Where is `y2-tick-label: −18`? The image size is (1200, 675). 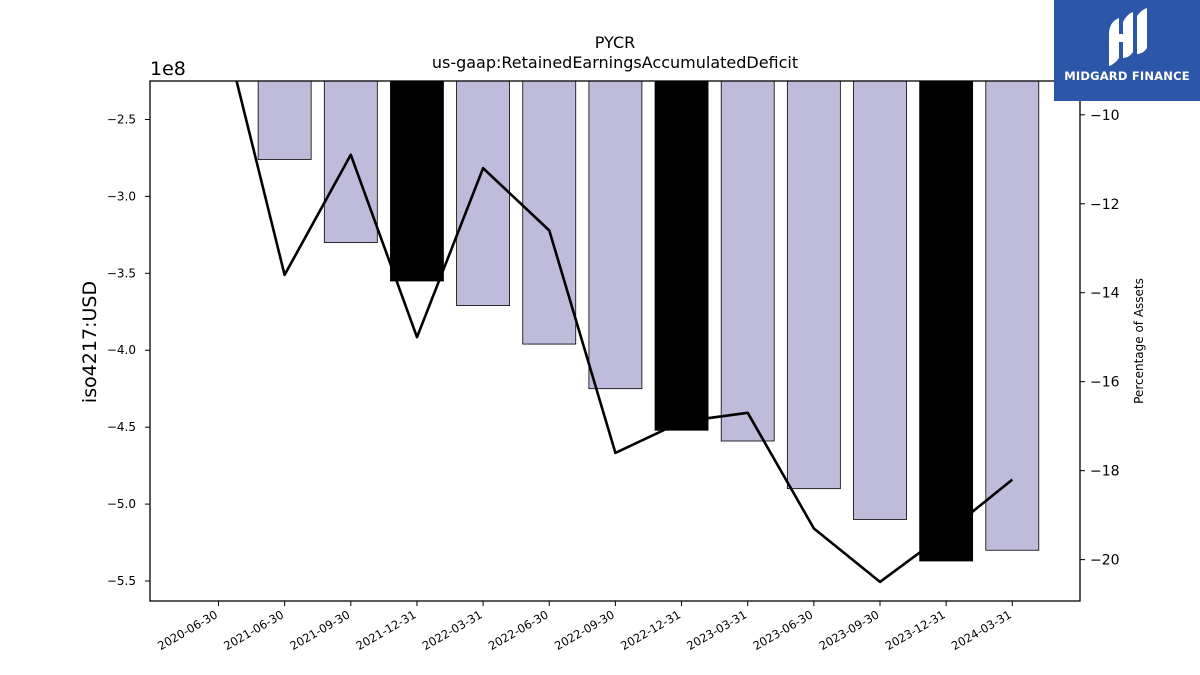 y2-tick-label: −18 is located at coordinates (1105, 472).